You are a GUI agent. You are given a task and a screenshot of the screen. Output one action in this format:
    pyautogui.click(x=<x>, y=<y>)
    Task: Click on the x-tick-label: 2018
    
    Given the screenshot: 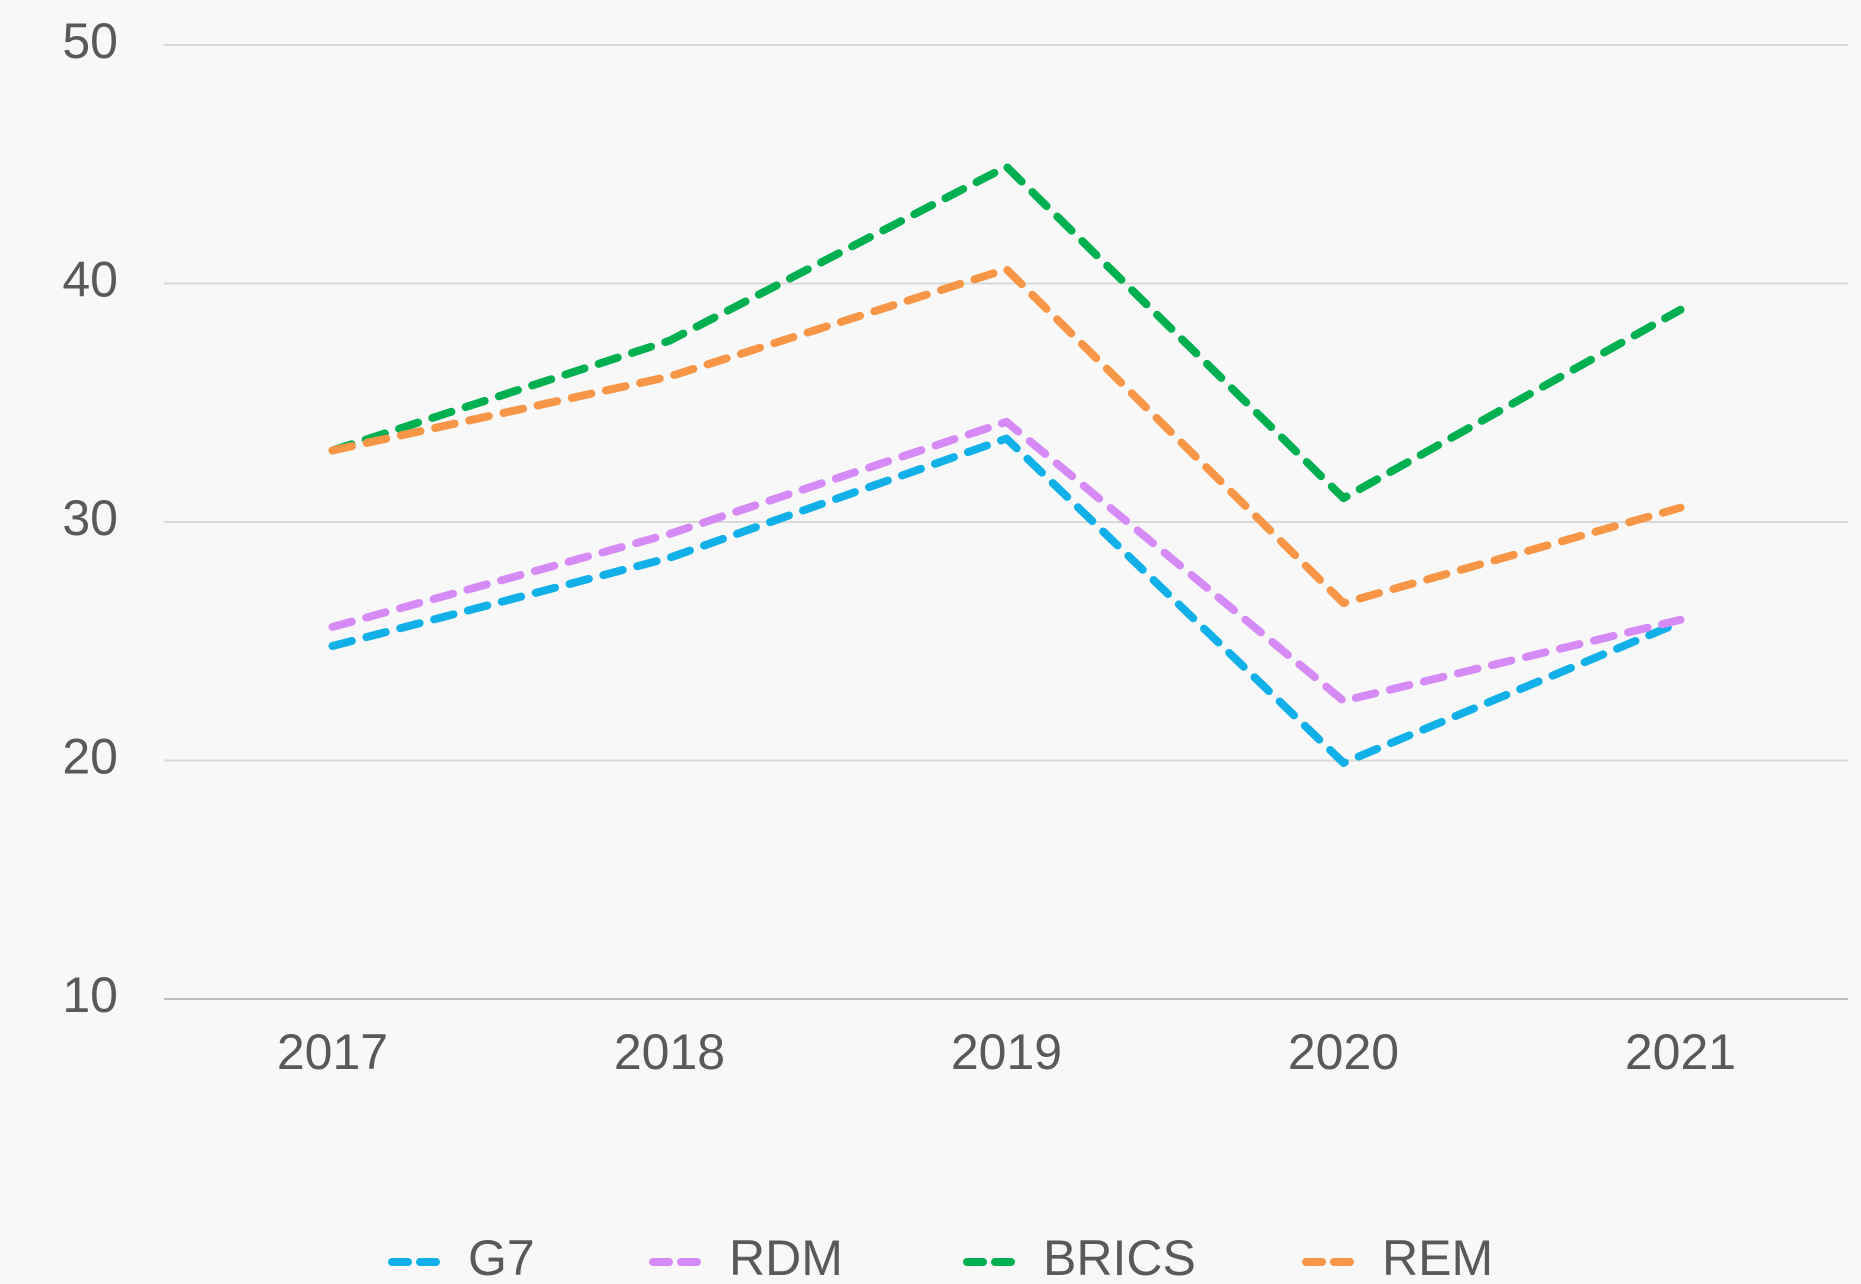 What is the action you would take?
    pyautogui.click(x=669, y=1052)
    